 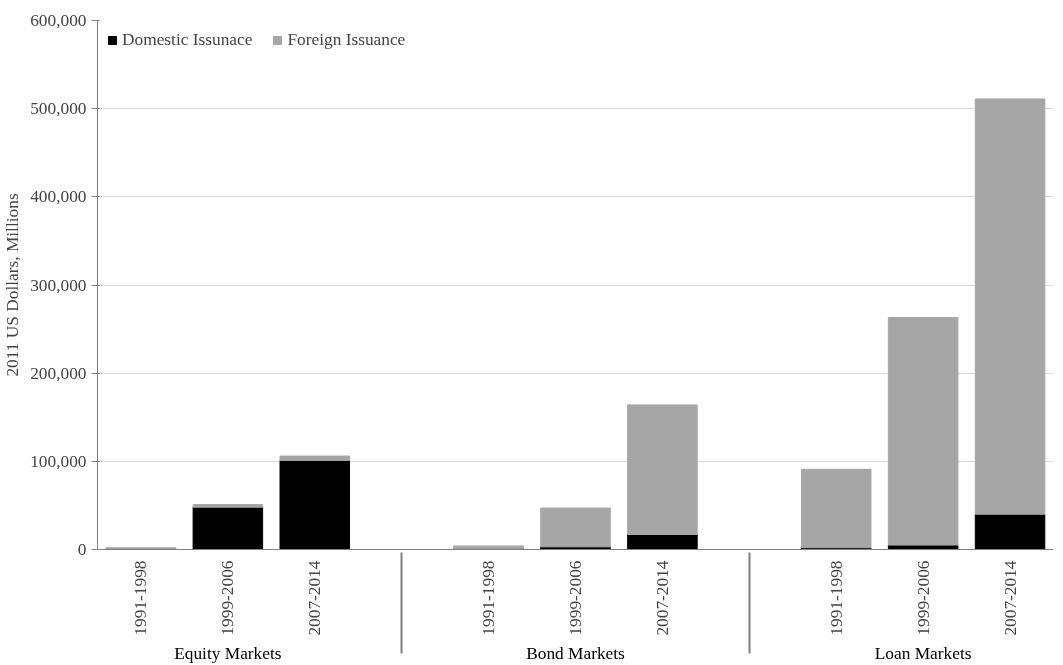 I want to click on y-tick-label: 600,000, so click(x=58, y=20).